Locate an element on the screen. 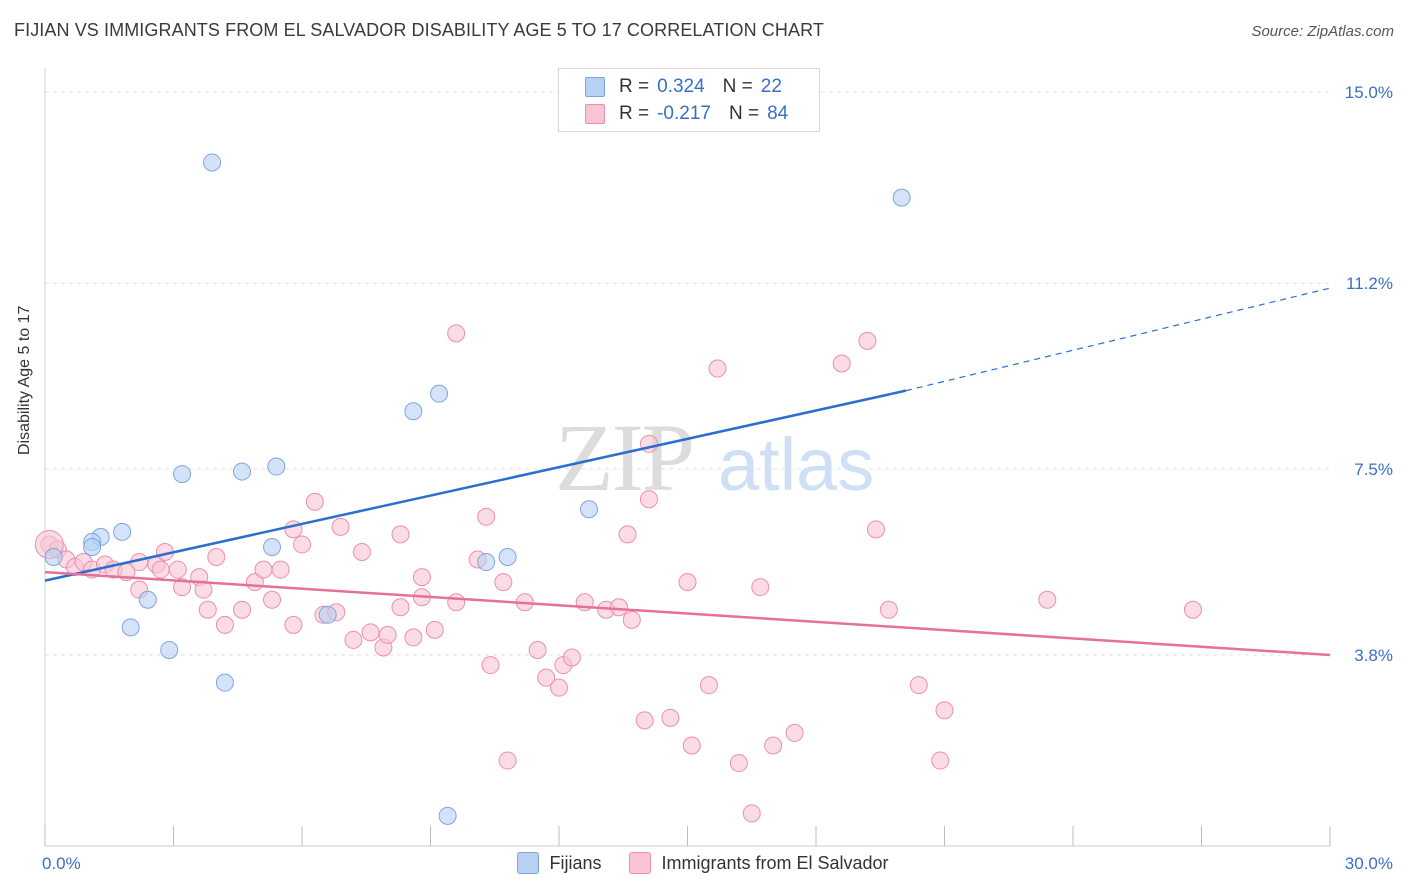 Image resolution: width=1406 pixels, height=892 pixels. r-value: 0.324 is located at coordinates (681, 86).